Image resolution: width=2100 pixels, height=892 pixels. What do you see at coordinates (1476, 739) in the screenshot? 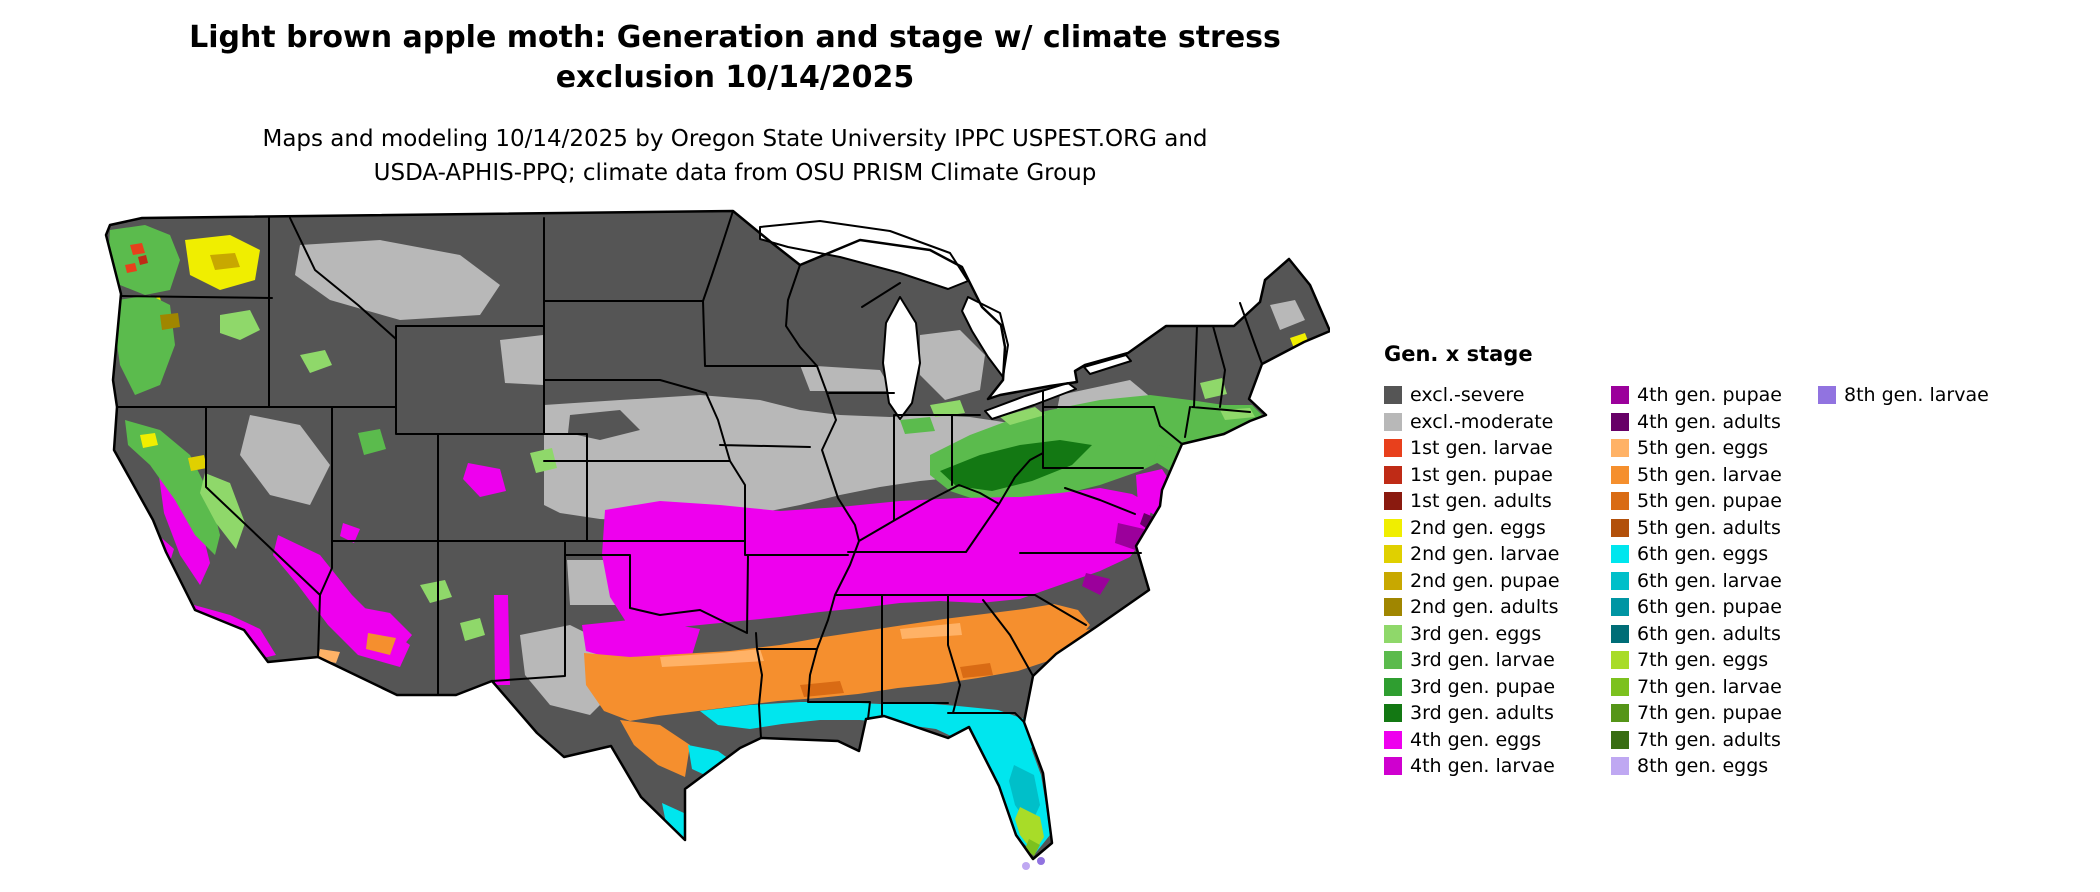
I see `legend-label: 4th gen. eggs` at bounding box center [1476, 739].